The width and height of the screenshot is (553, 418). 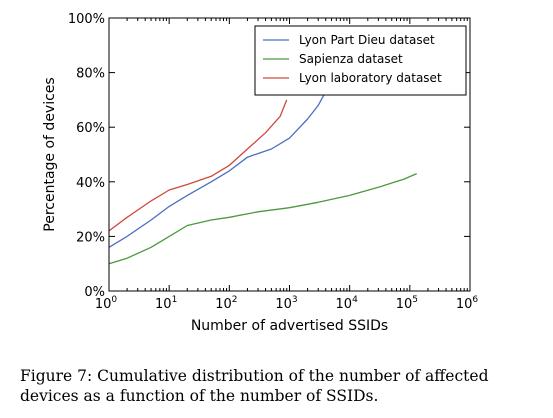 I want to click on legend-label-2: Sapienza dataset, so click(x=351, y=59).